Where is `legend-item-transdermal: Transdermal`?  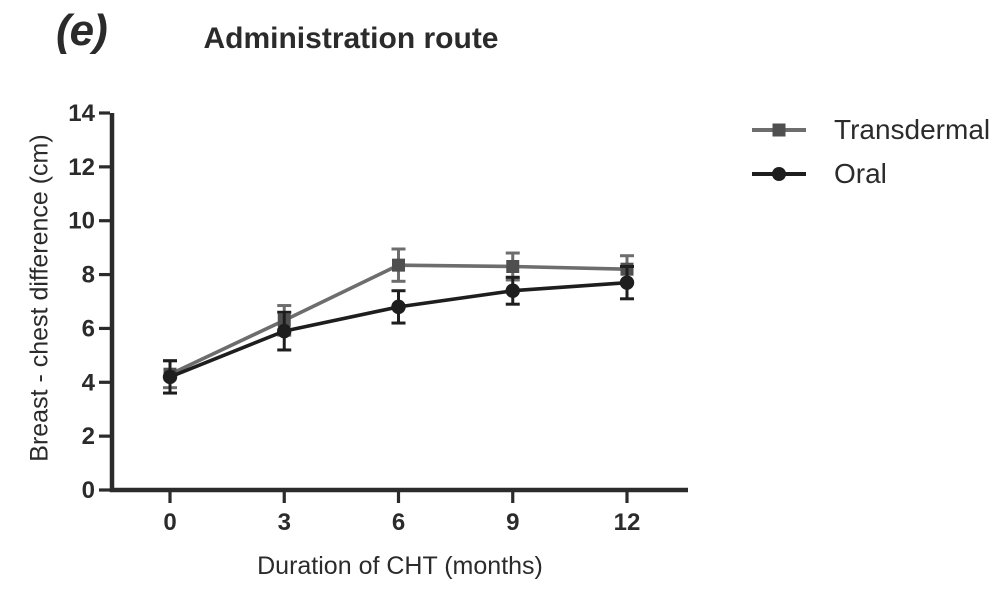 legend-item-transdermal: Transdermal is located at coordinates (871, 130).